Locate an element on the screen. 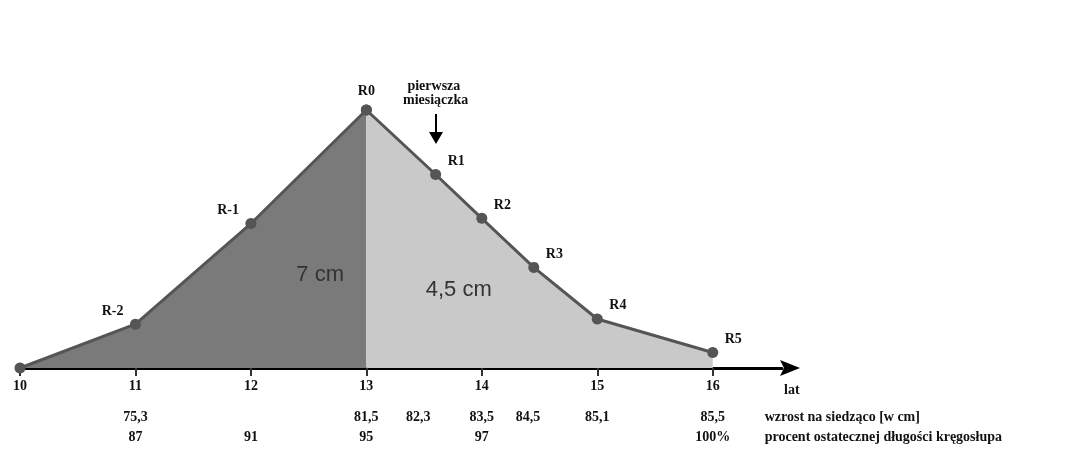 The width and height of the screenshot is (1092, 464). annotation: R3 is located at coordinates (554, 253).